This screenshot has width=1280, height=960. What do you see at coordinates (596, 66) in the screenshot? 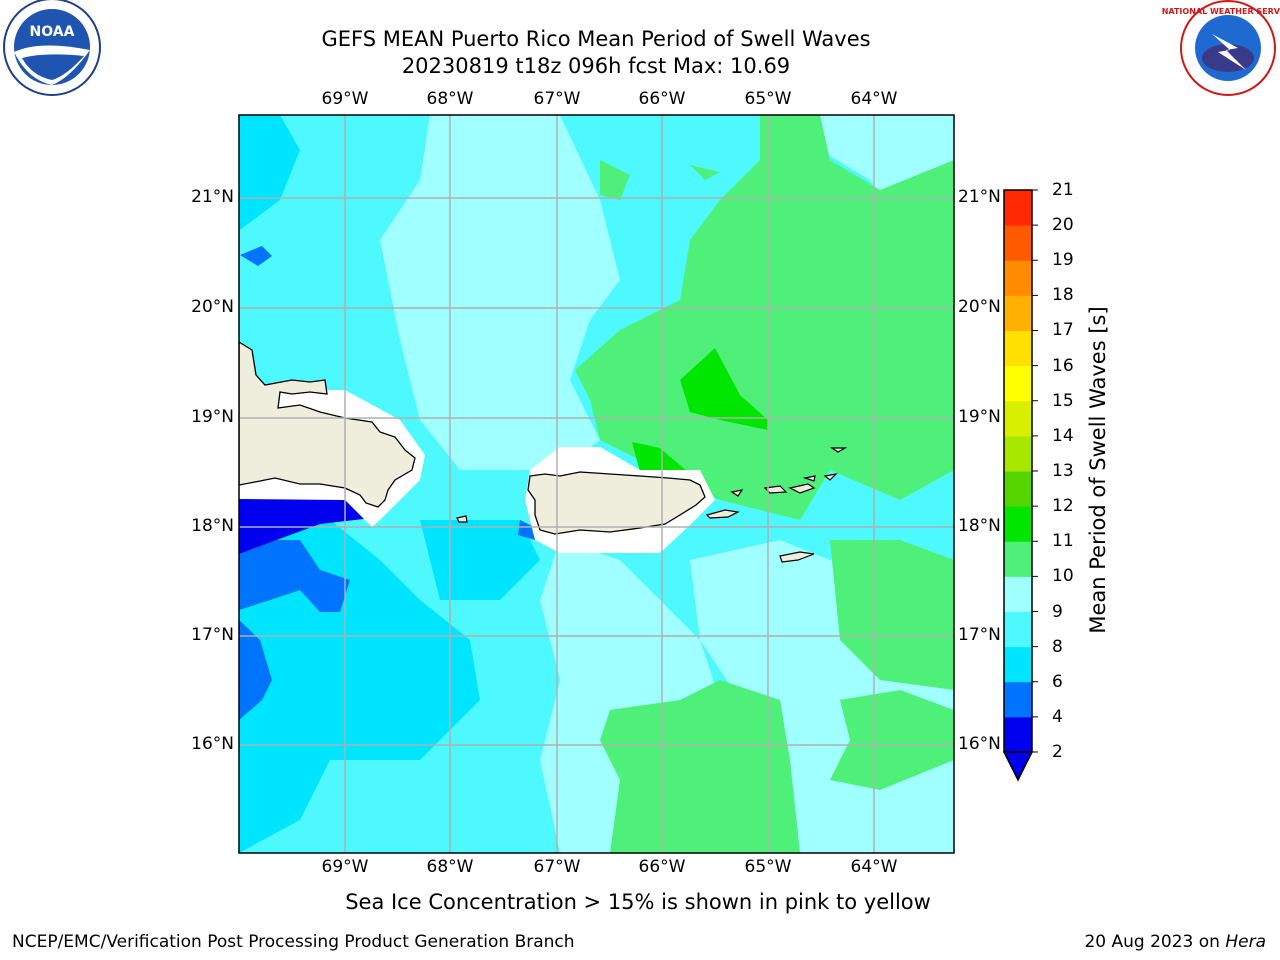
I see `chart-subtitle: 20230819 t18z 096h fcst Max: 10.69` at bounding box center [596, 66].